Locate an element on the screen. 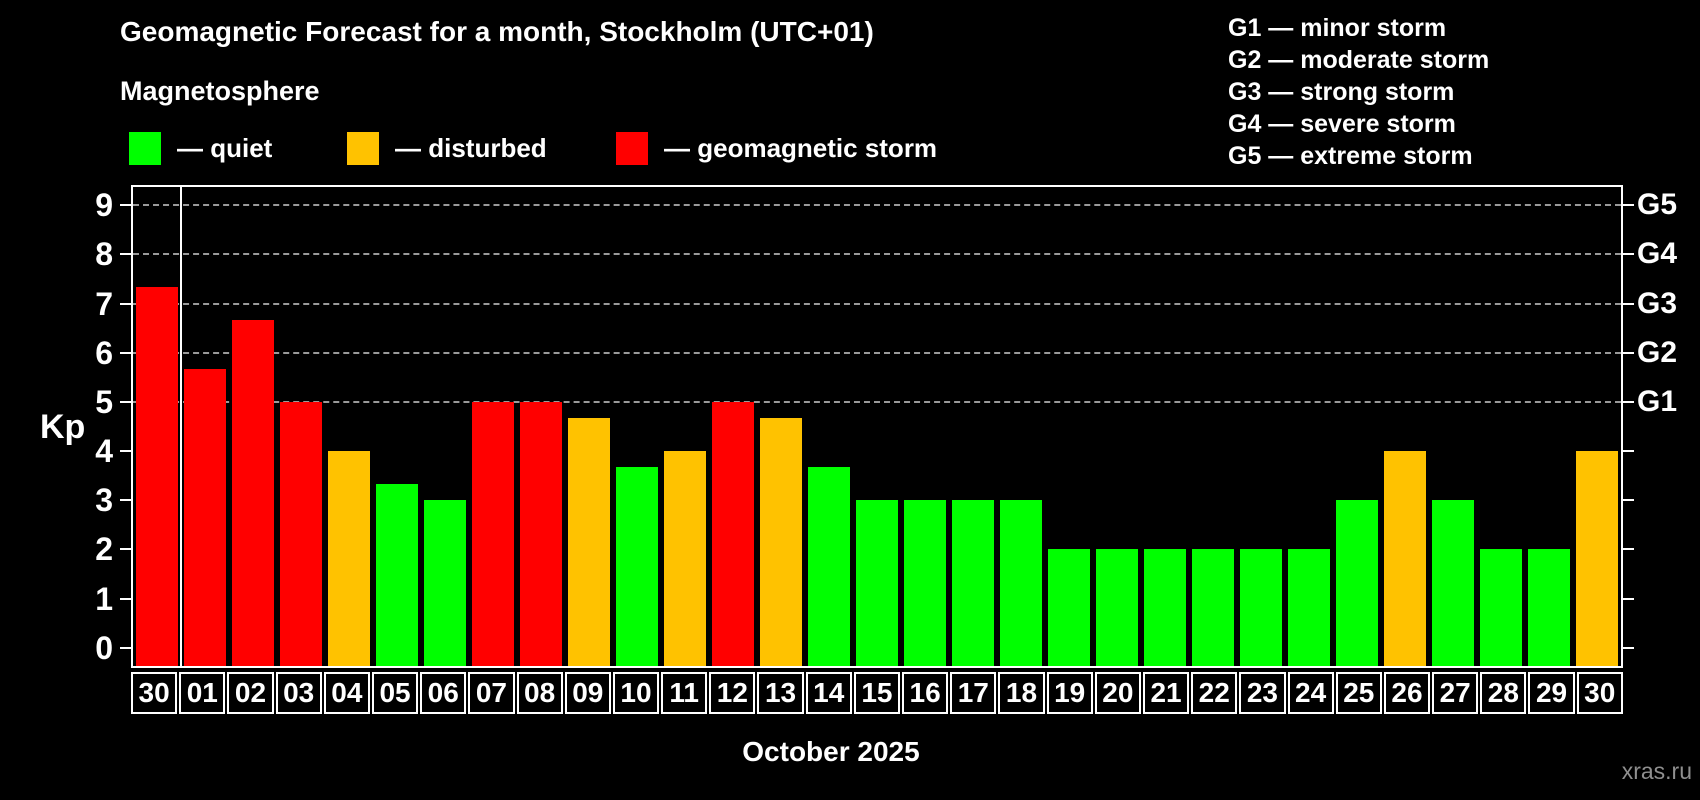 The image size is (1700, 800). day-label-12: 12 is located at coordinates (732, 693).